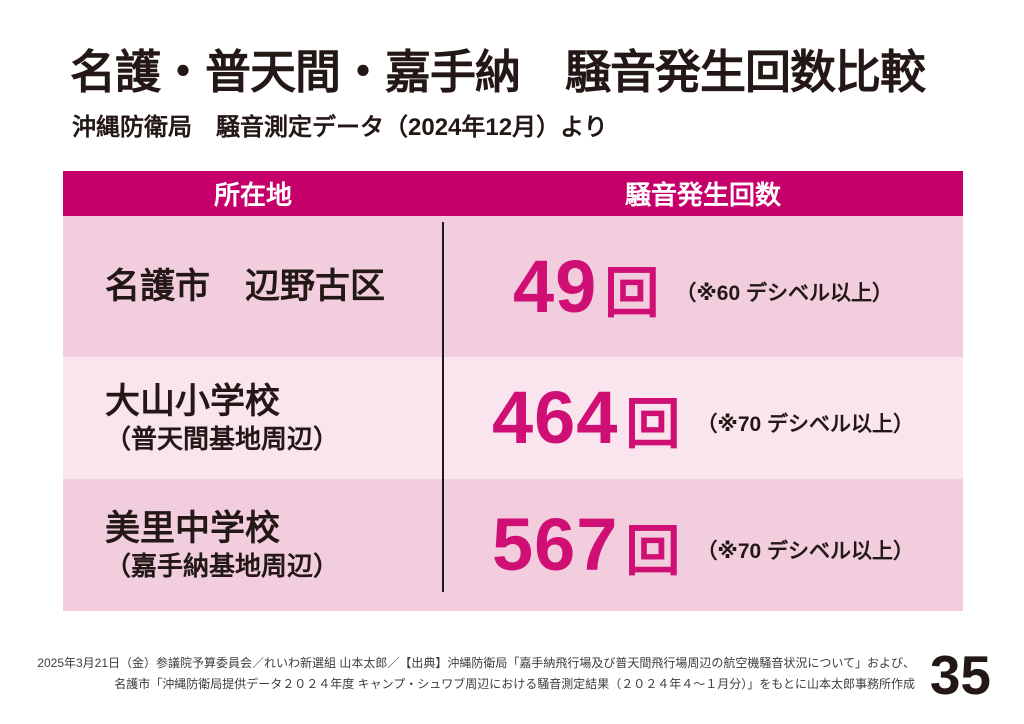 Image resolution: width=1024 pixels, height=724 pixels. What do you see at coordinates (222, 438) in the screenshot?
I see `location-sub: （普天間基地周辺）` at bounding box center [222, 438].